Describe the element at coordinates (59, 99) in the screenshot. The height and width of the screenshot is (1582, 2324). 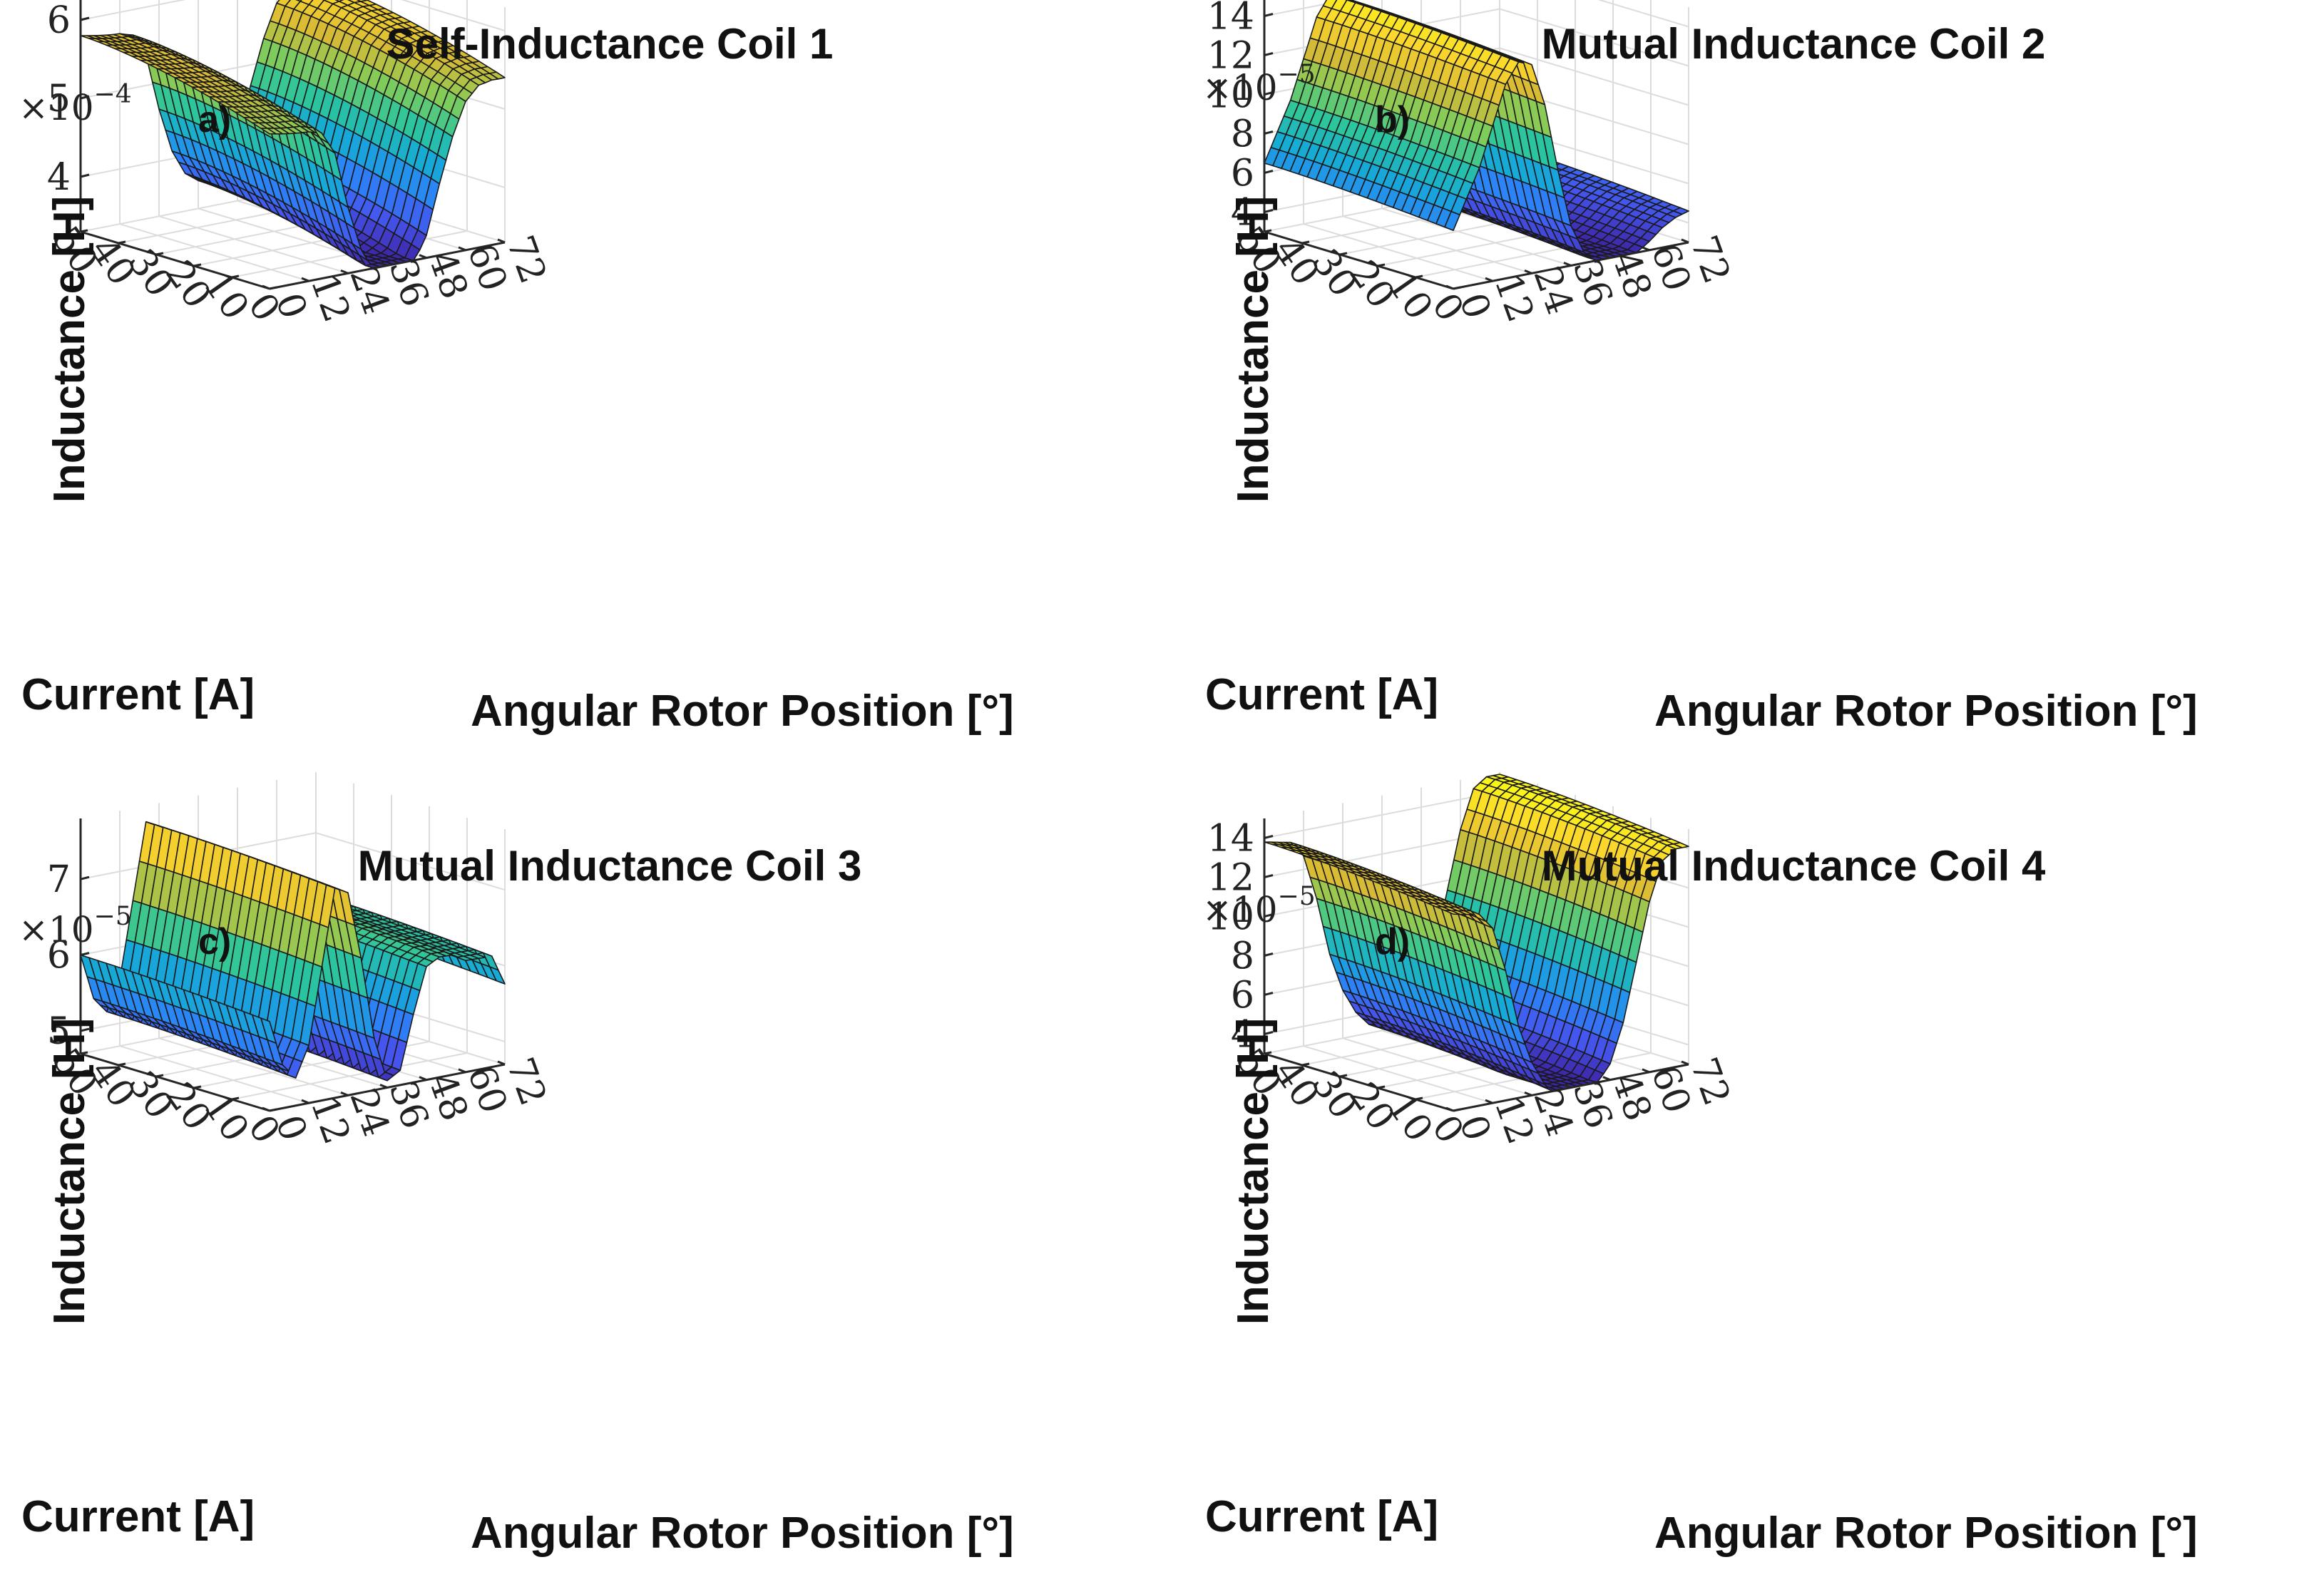
I see `z-tick-label: 5` at that location.